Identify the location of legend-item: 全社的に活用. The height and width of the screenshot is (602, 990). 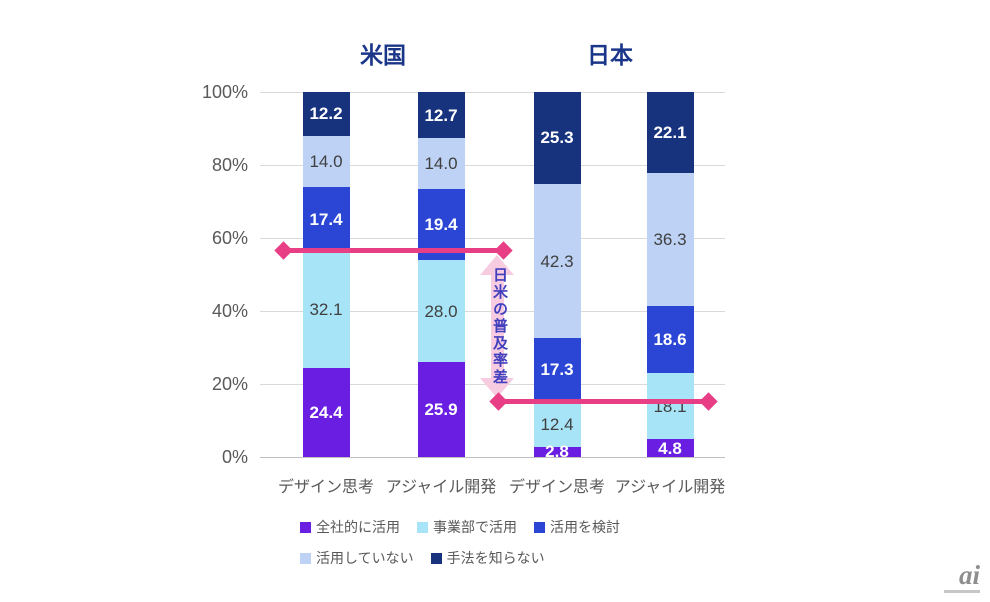
(350, 527).